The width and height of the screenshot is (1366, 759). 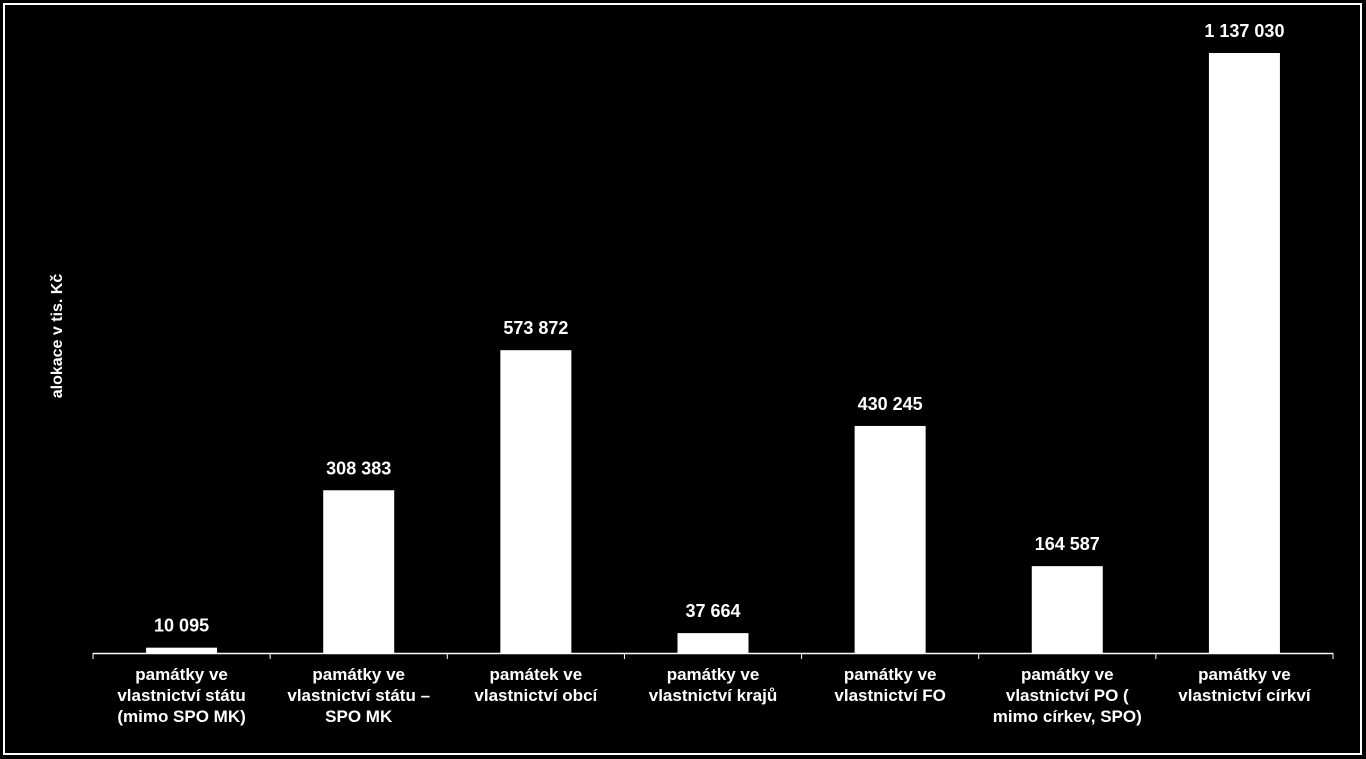 What do you see at coordinates (1244, 31) in the screenshot?
I see `value-label: 1 137 030` at bounding box center [1244, 31].